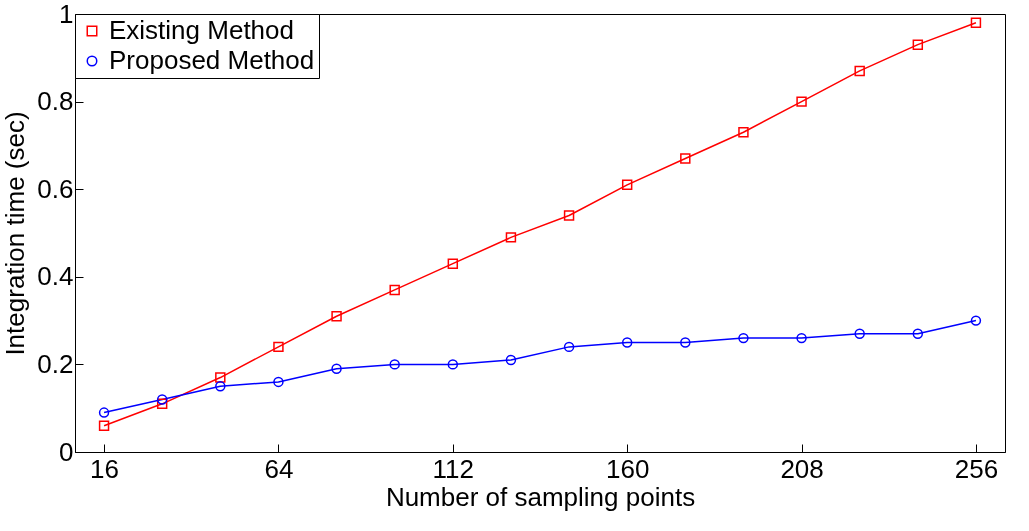 This screenshot has width=1029, height=531. Describe the element at coordinates (540, 496) in the screenshot. I see `x-axis-title: Number of sampling points` at that location.